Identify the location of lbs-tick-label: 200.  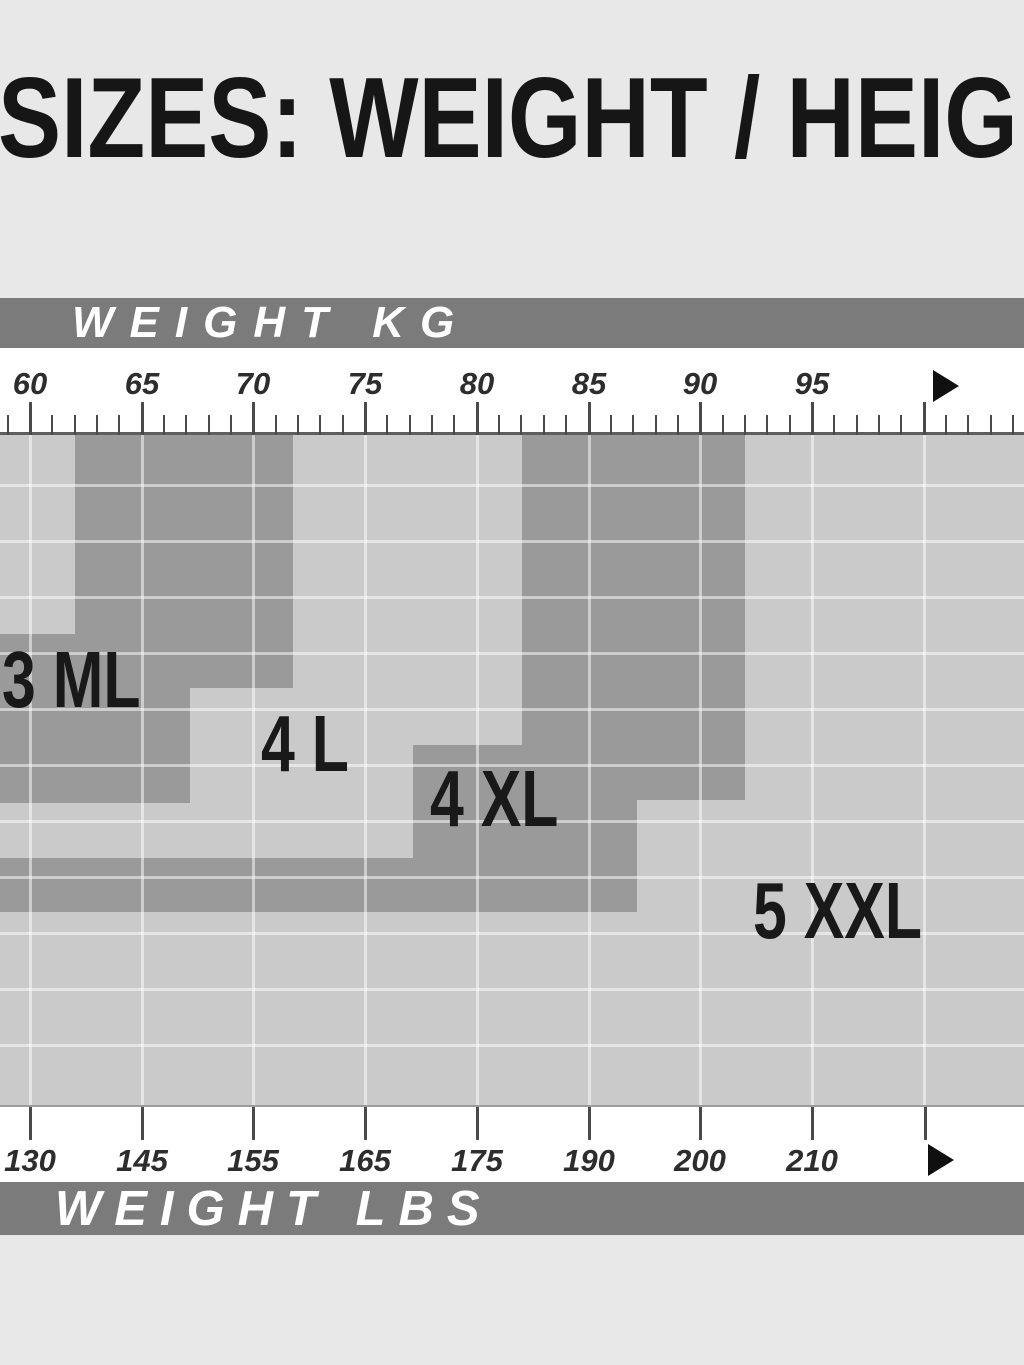
(700, 1160).